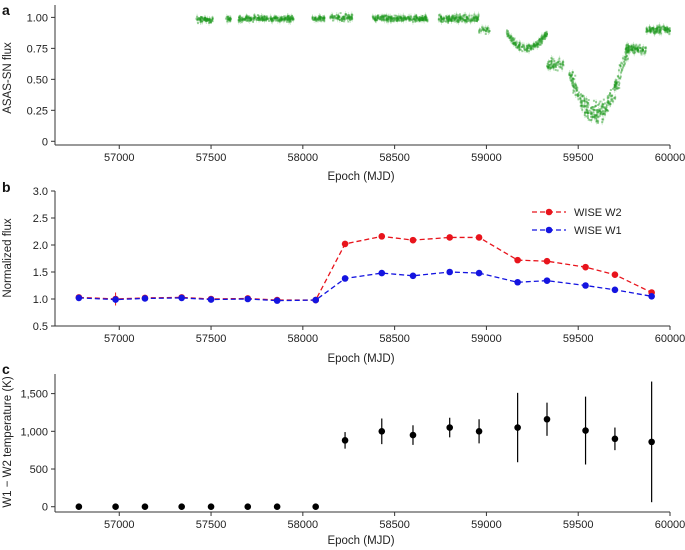 Image resolution: width=685 pixels, height=550 pixels. I want to click on panel-a-x-tick-label: 57000, so click(119, 158).